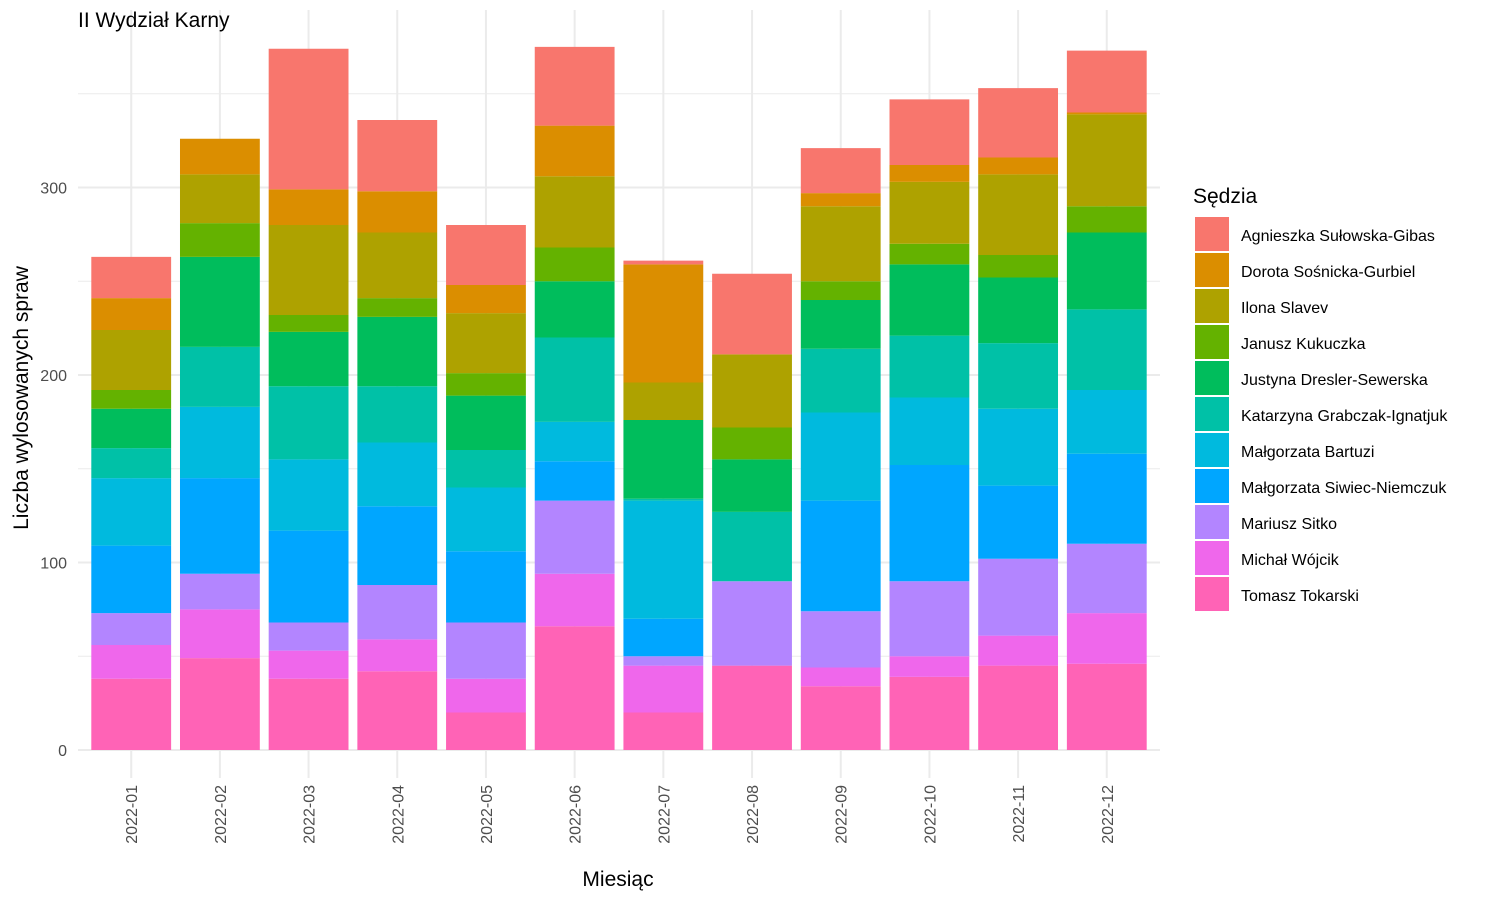 The width and height of the screenshot is (1500, 900). I want to click on x-tick-label: 2022-01, so click(132, 814).